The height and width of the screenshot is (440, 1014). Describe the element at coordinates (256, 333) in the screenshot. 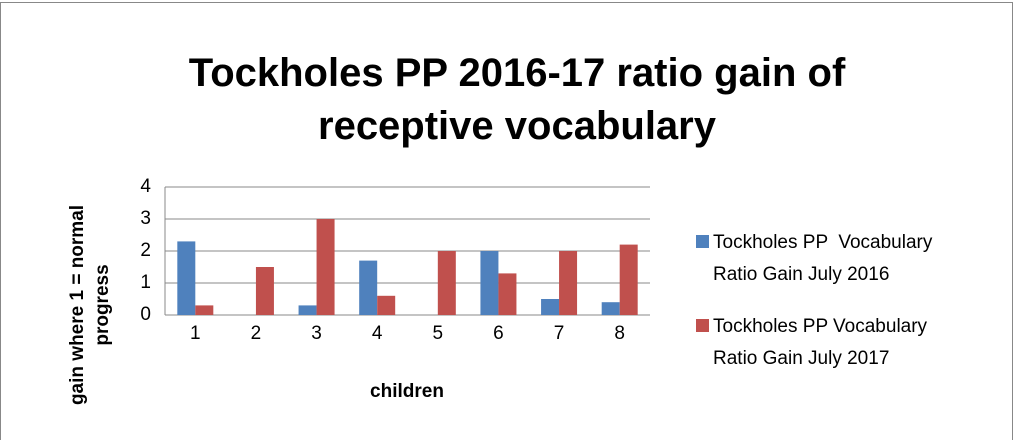

I see `x-tick-label: 2` at that location.